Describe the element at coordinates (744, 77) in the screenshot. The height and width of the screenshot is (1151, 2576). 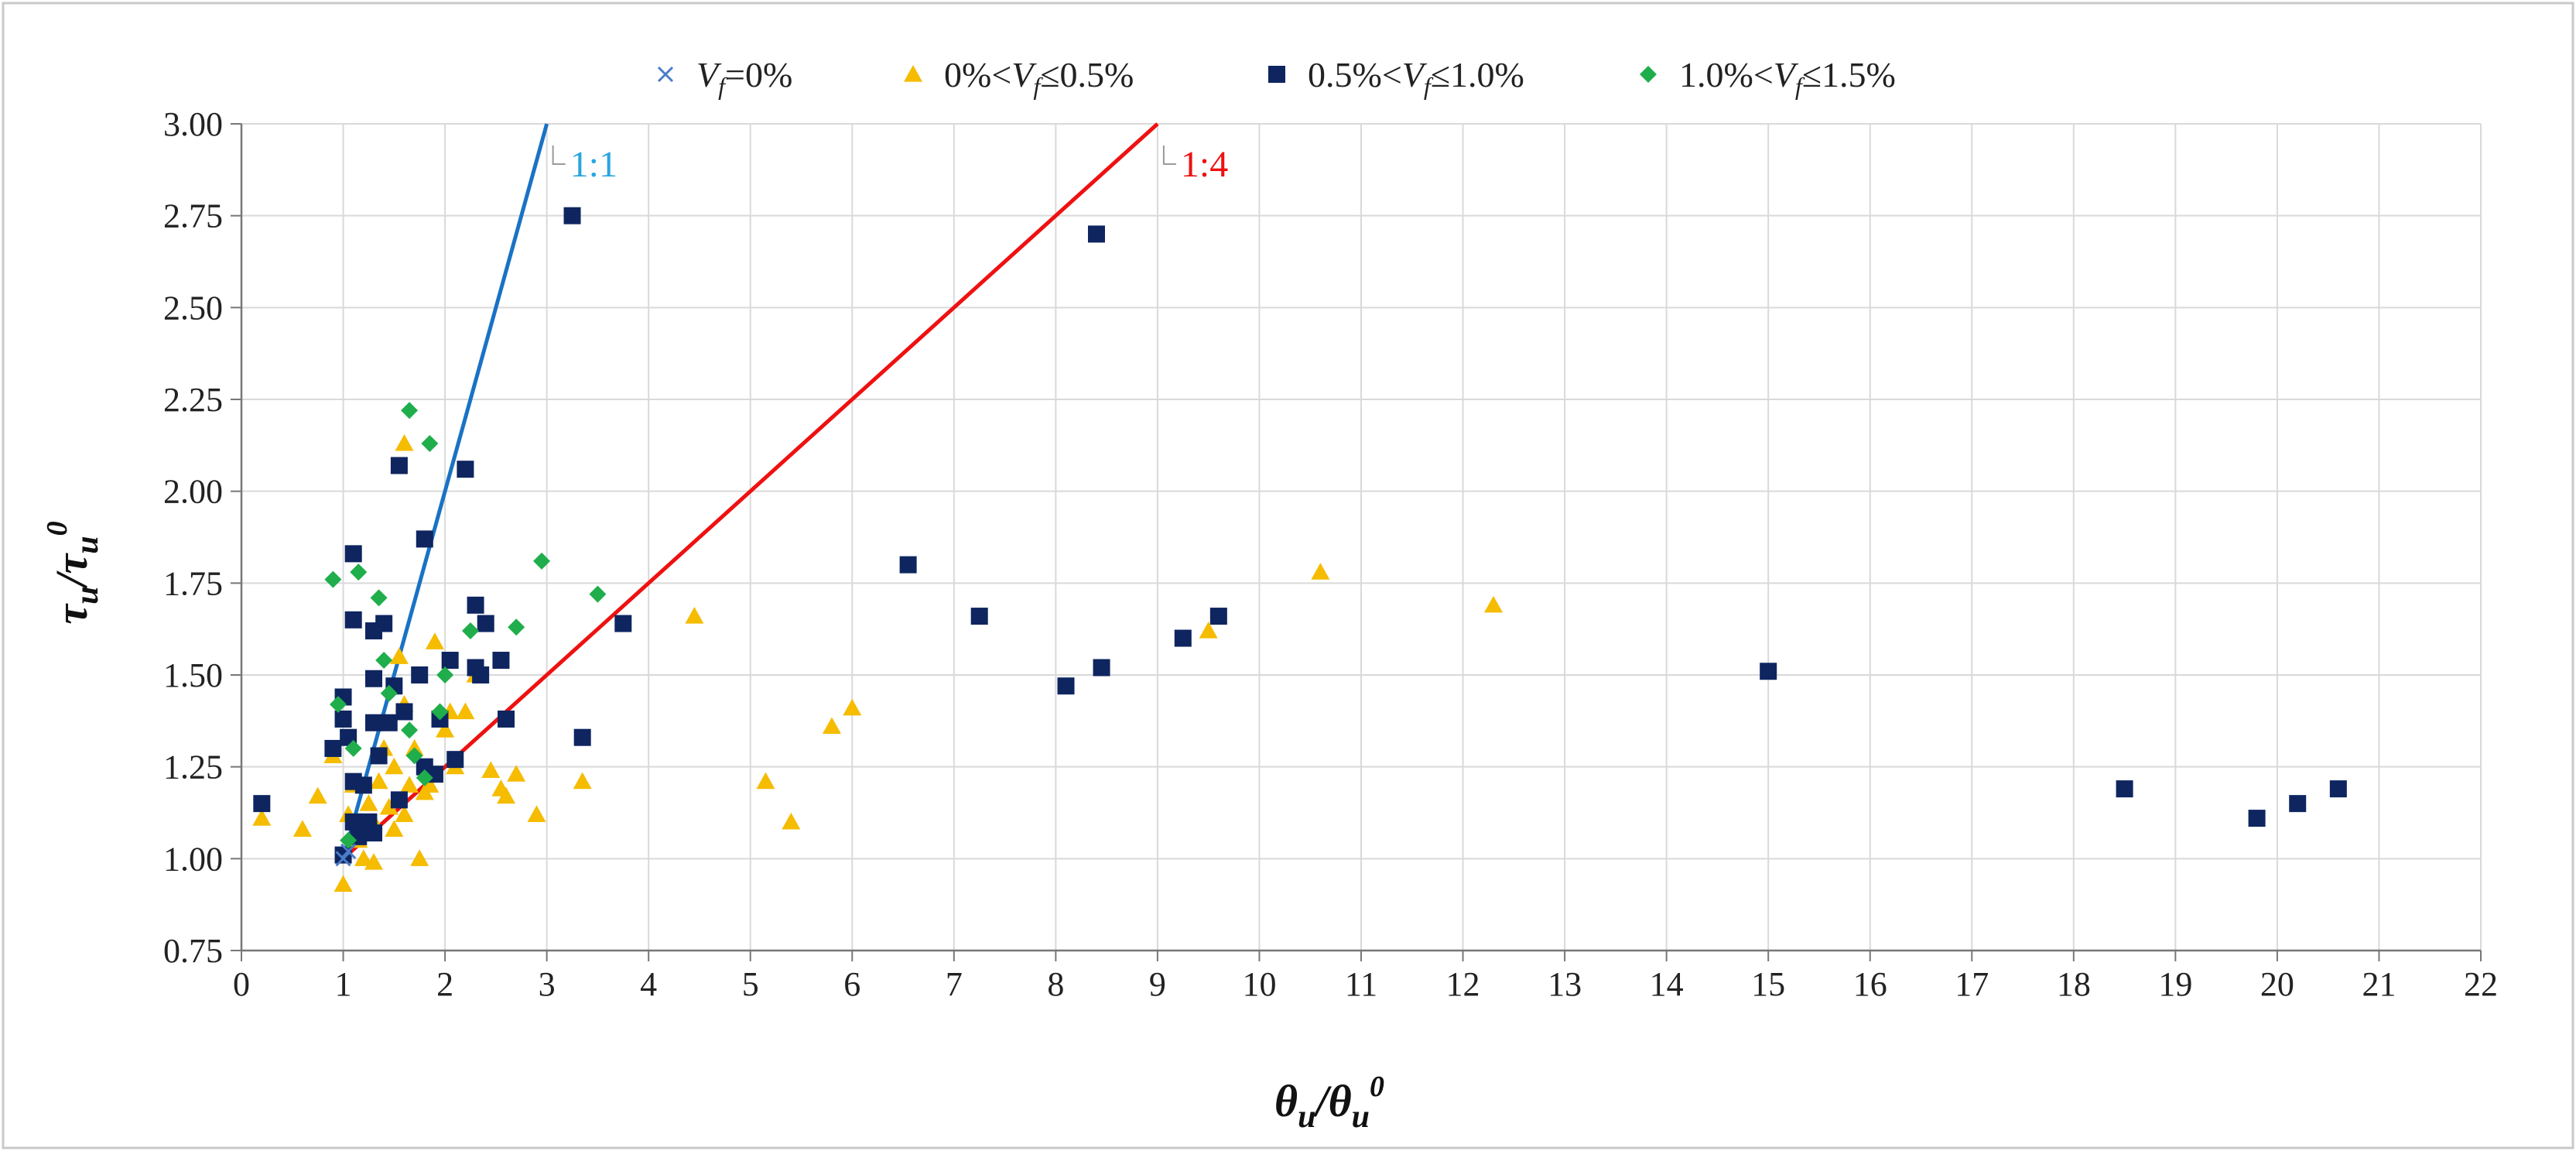
I see `legend-label: Vf=0%` at that location.